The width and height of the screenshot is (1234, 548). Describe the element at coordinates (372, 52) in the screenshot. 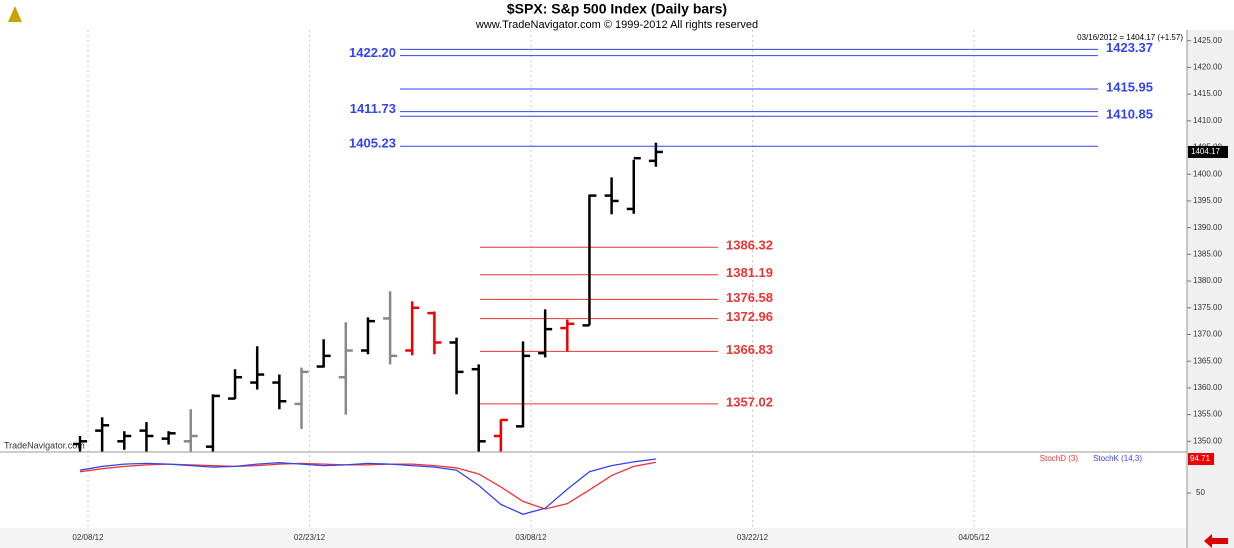

I see `level-label: 1422.20` at that location.